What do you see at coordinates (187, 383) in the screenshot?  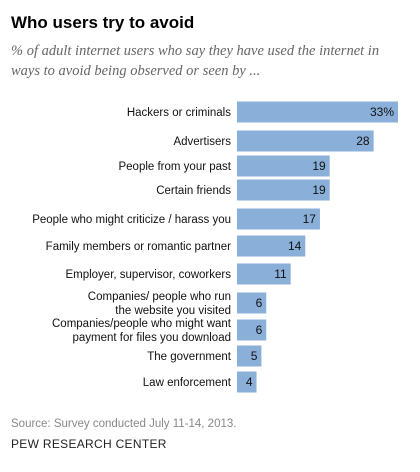 I see `category-label: Law enforcement` at bounding box center [187, 383].